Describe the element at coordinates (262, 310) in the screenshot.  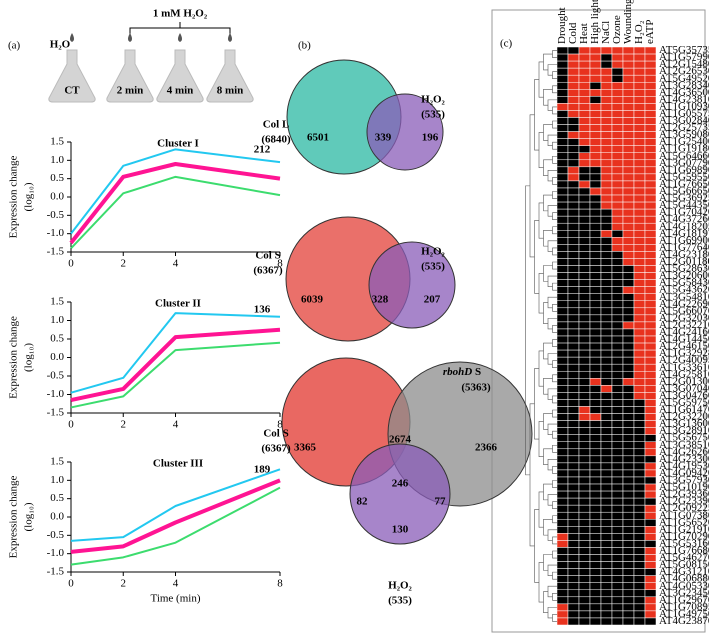
I see `cluster-count: 136` at that location.